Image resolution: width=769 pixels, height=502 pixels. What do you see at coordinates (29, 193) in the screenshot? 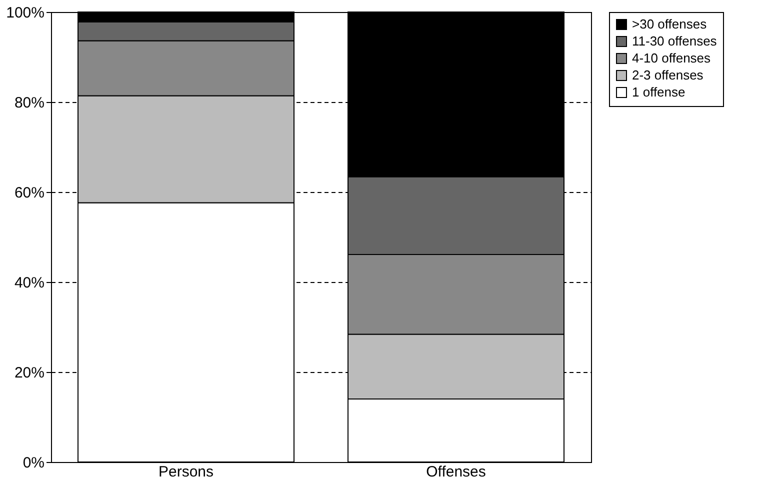
I see `y-tick-label: 60%` at bounding box center [29, 193].